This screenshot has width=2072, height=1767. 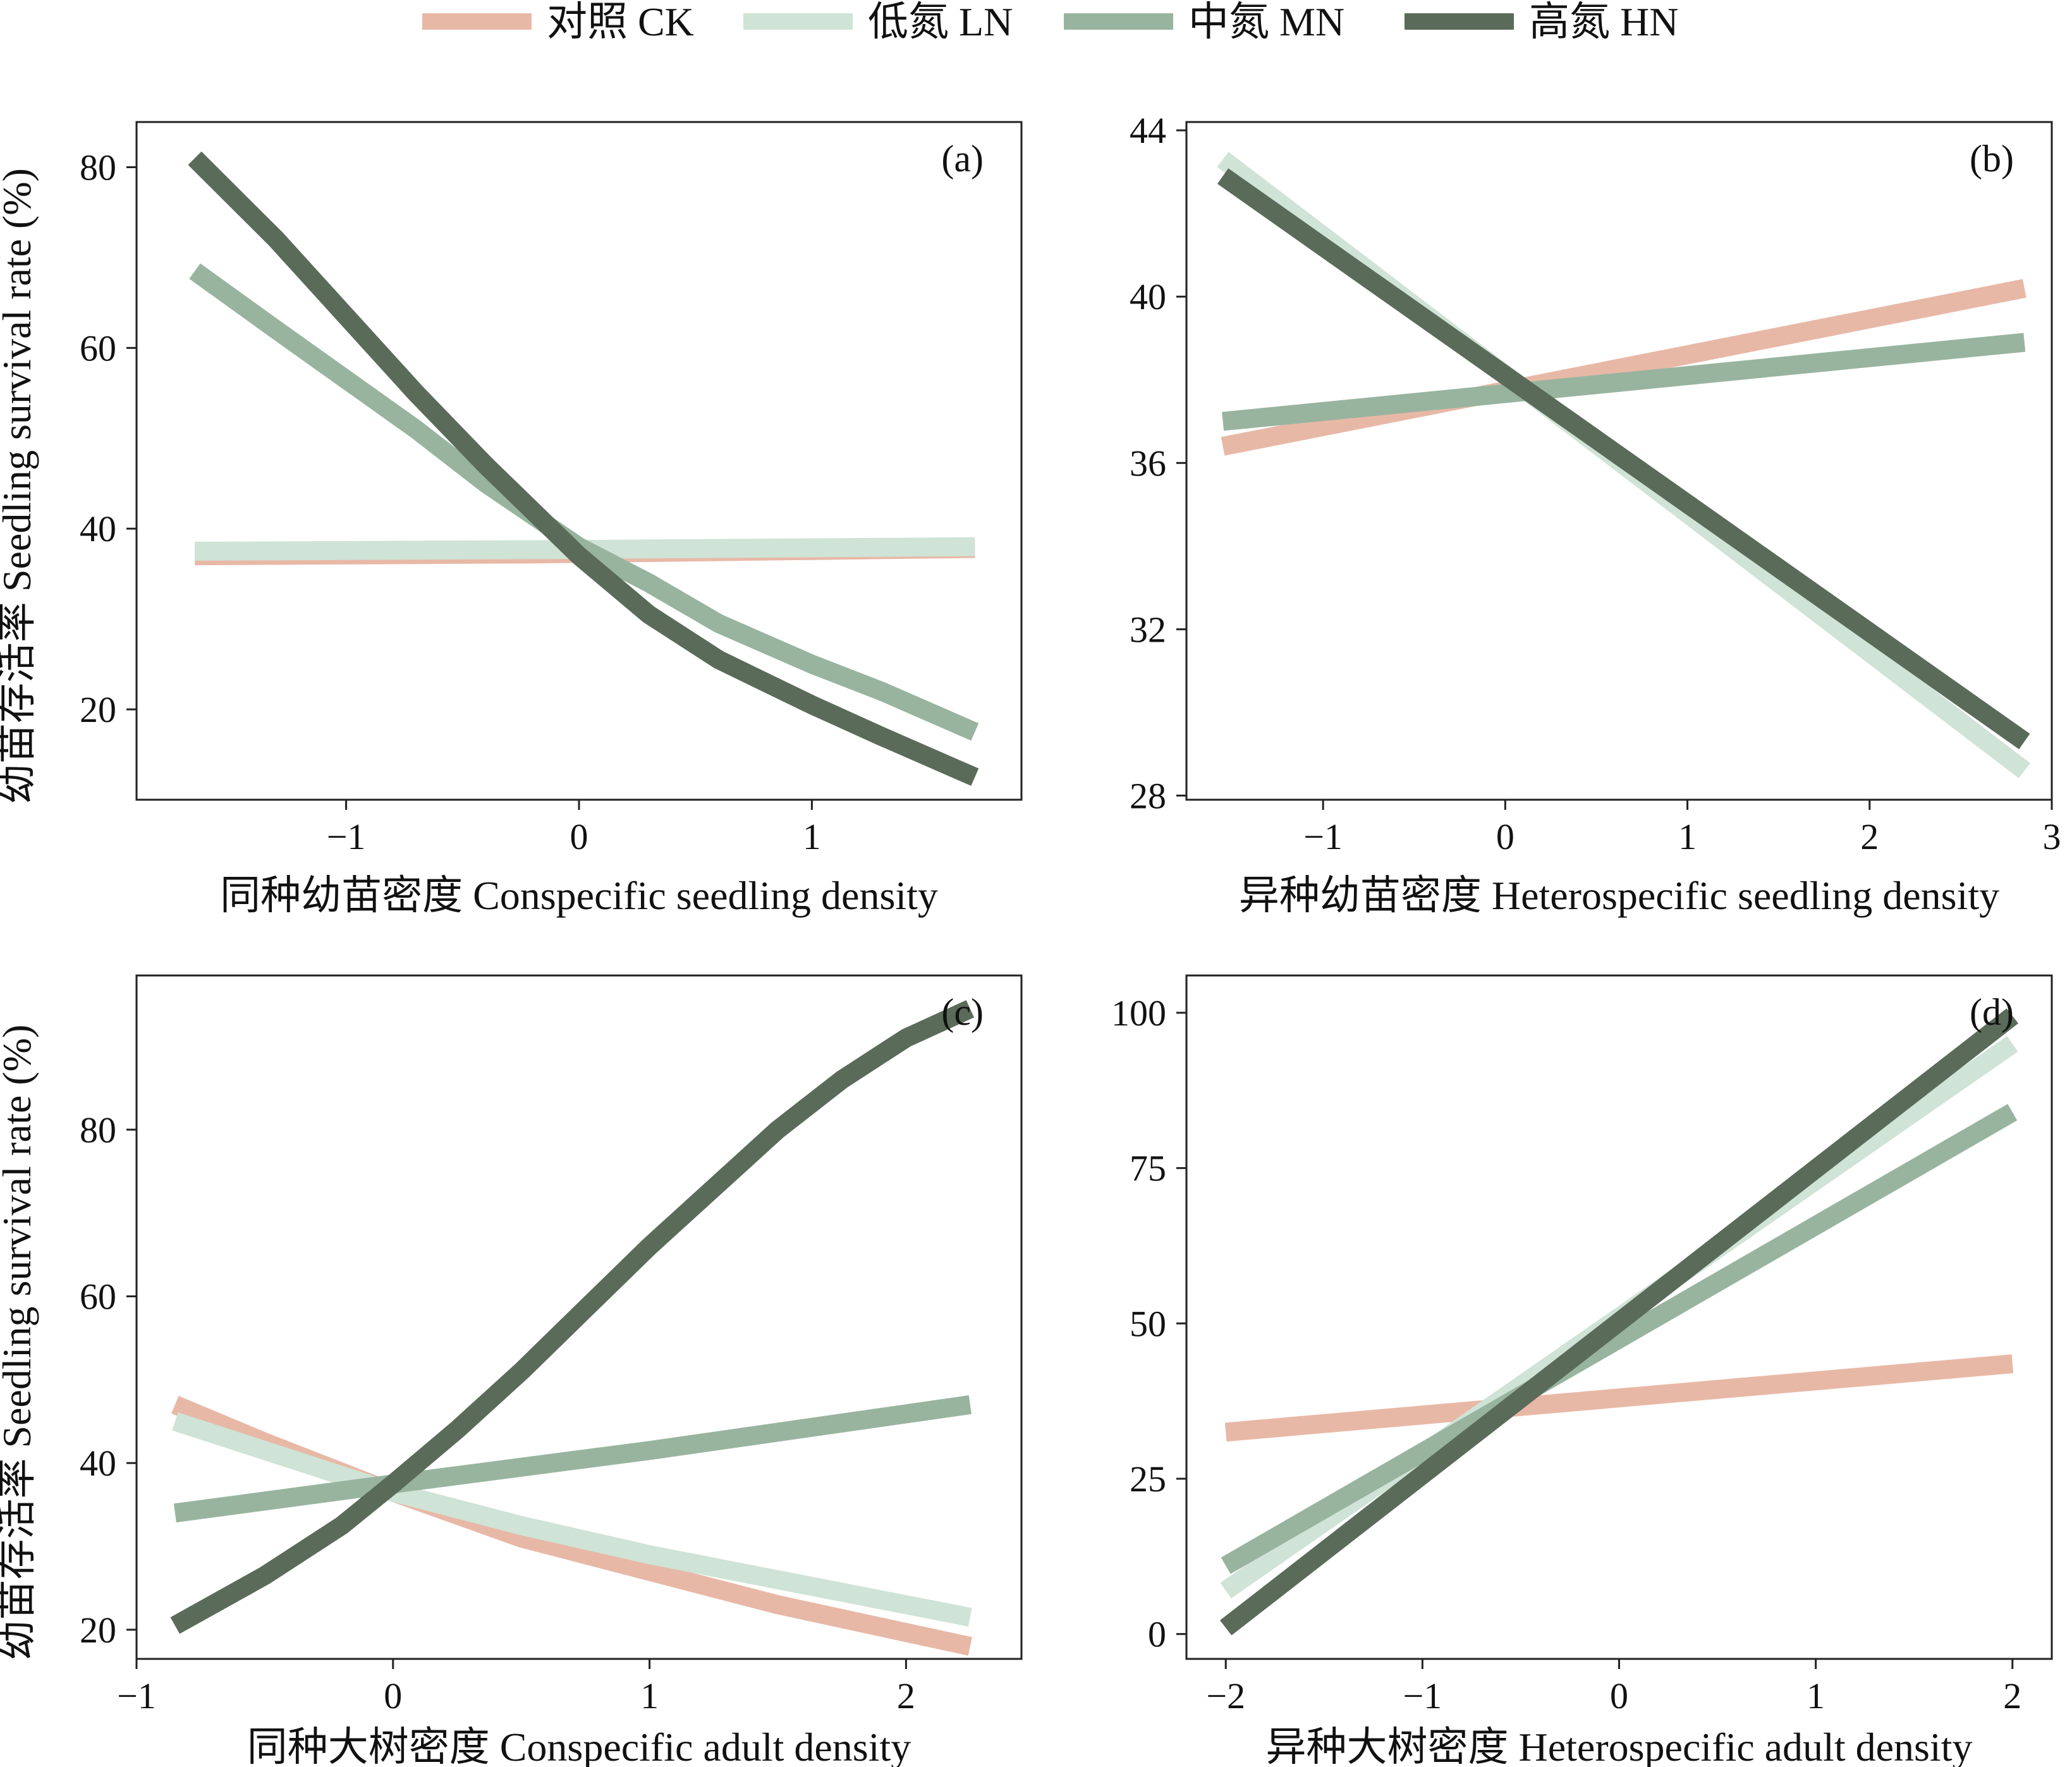 What do you see at coordinates (1148, 1479) in the screenshot?
I see `y-tick-label: 25` at bounding box center [1148, 1479].